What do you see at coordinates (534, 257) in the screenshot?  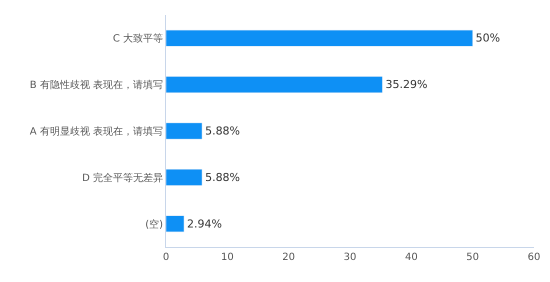 I see `x-tick-label: 60` at bounding box center [534, 257].